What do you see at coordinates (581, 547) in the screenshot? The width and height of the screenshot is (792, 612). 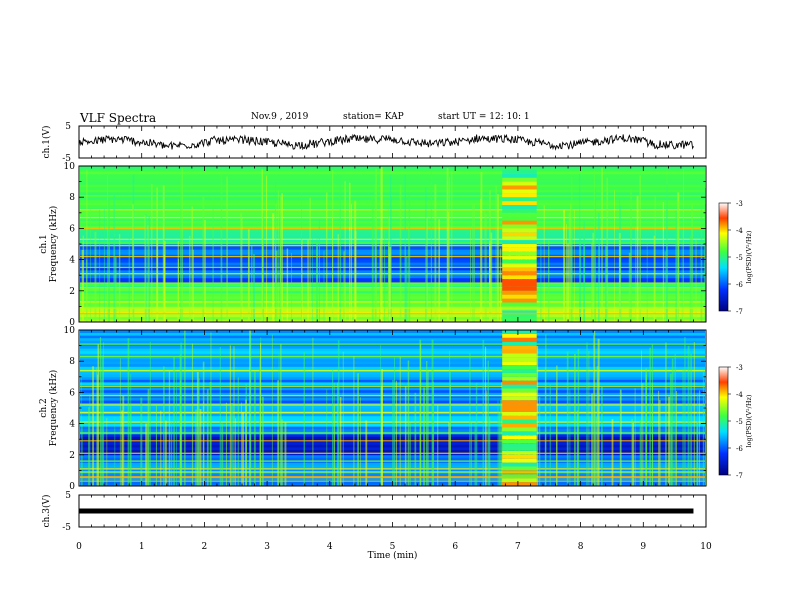 I see `xtick-8: 8` at bounding box center [581, 547].